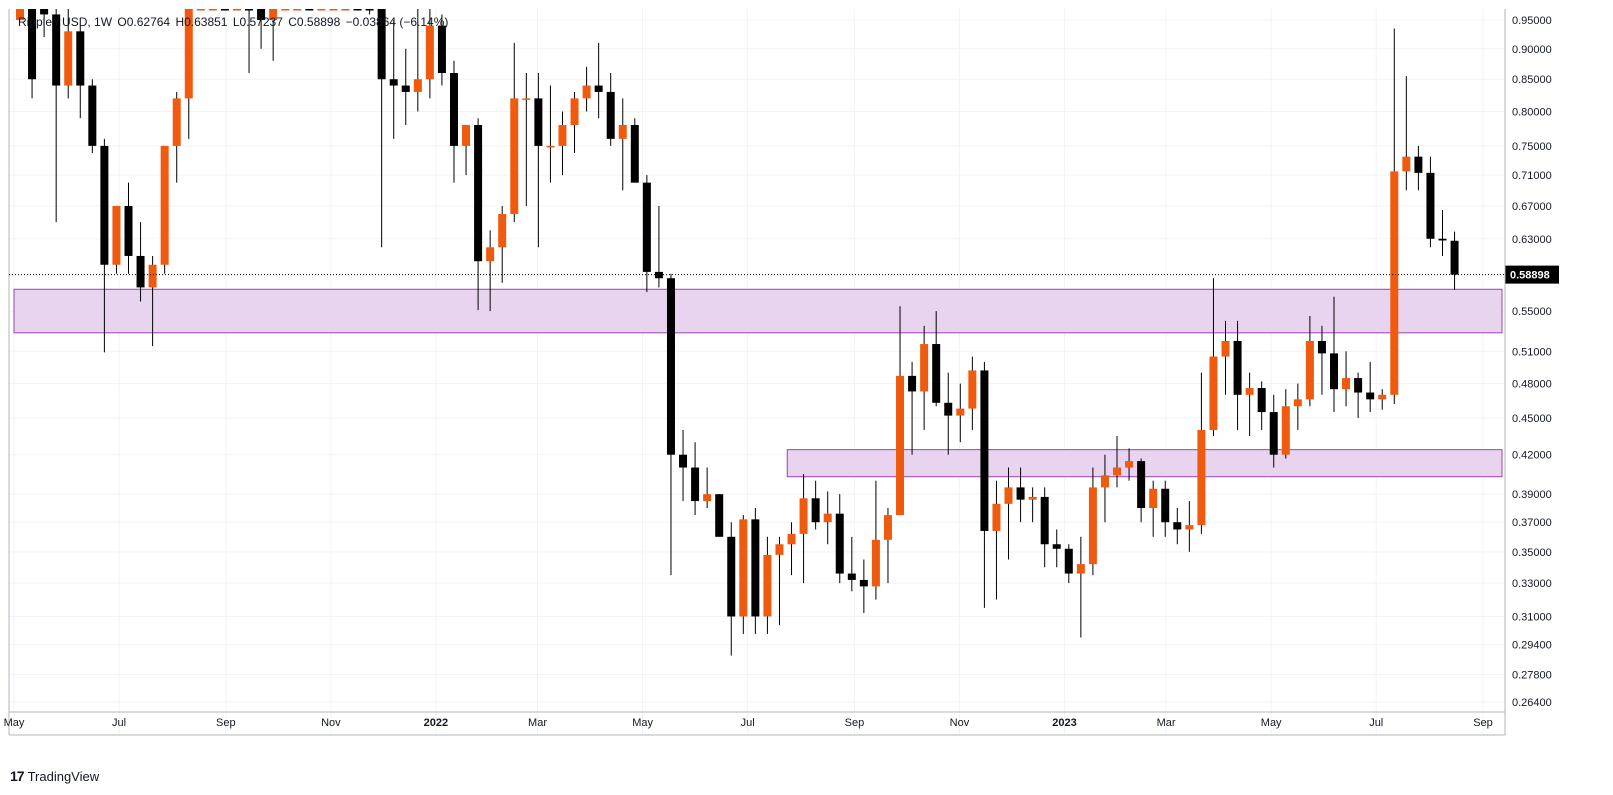  Describe the element at coordinates (1532, 50) in the screenshot. I see `y-tick-label: 0.90000` at that location.